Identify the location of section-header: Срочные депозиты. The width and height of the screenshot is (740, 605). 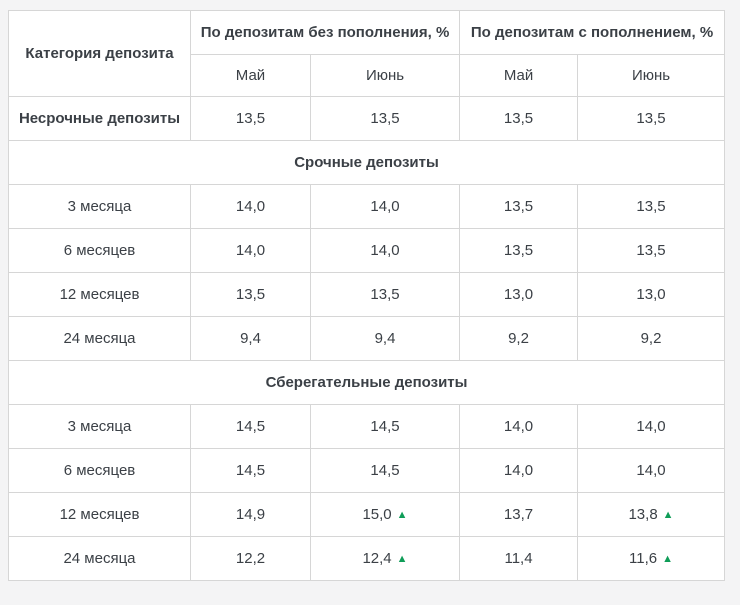
(366, 162).